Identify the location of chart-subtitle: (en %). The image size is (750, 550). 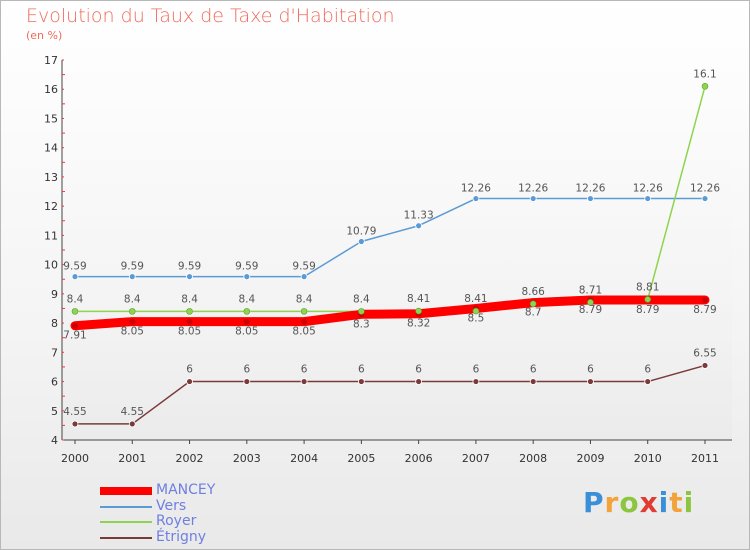
(44, 35).